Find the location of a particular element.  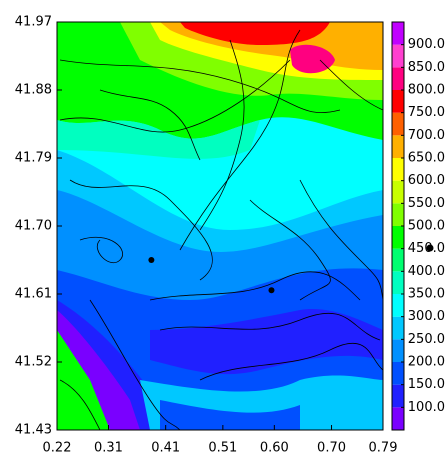

colorbar-label: 800.0 is located at coordinates (426, 90).